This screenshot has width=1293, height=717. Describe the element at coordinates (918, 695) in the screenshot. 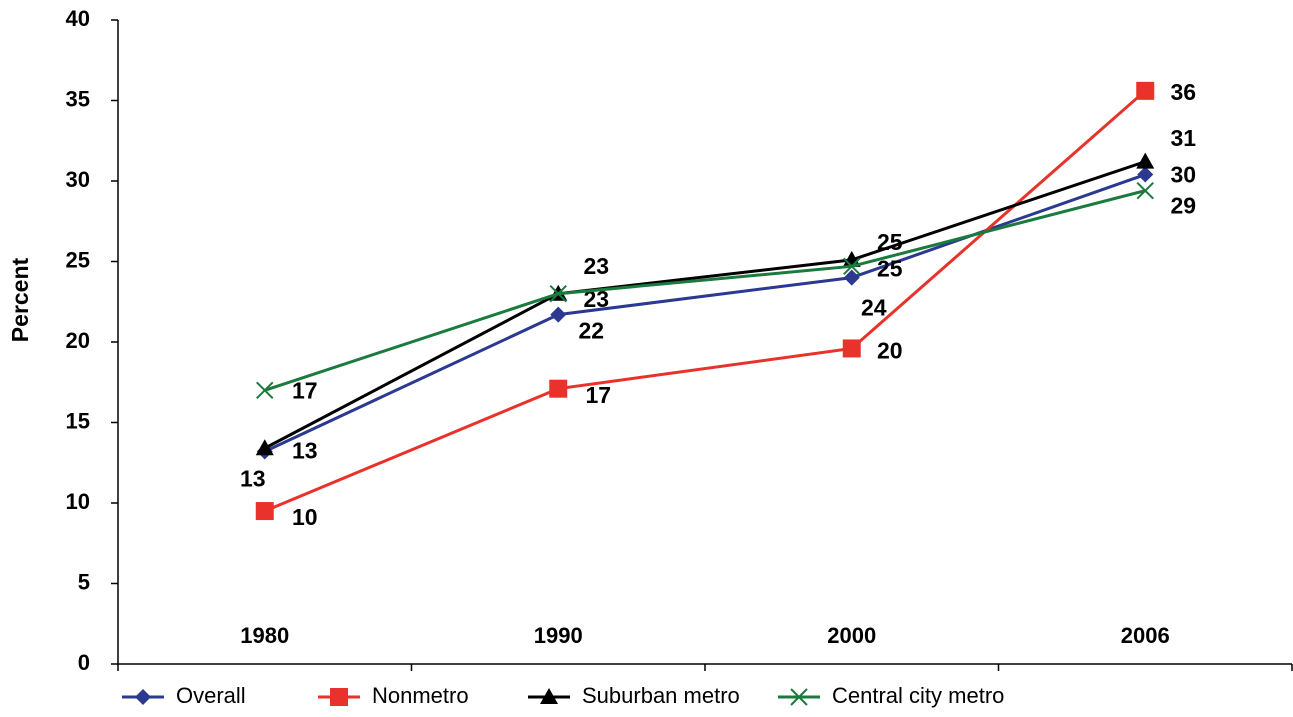

I see `legend-label: Central city metro` at that location.